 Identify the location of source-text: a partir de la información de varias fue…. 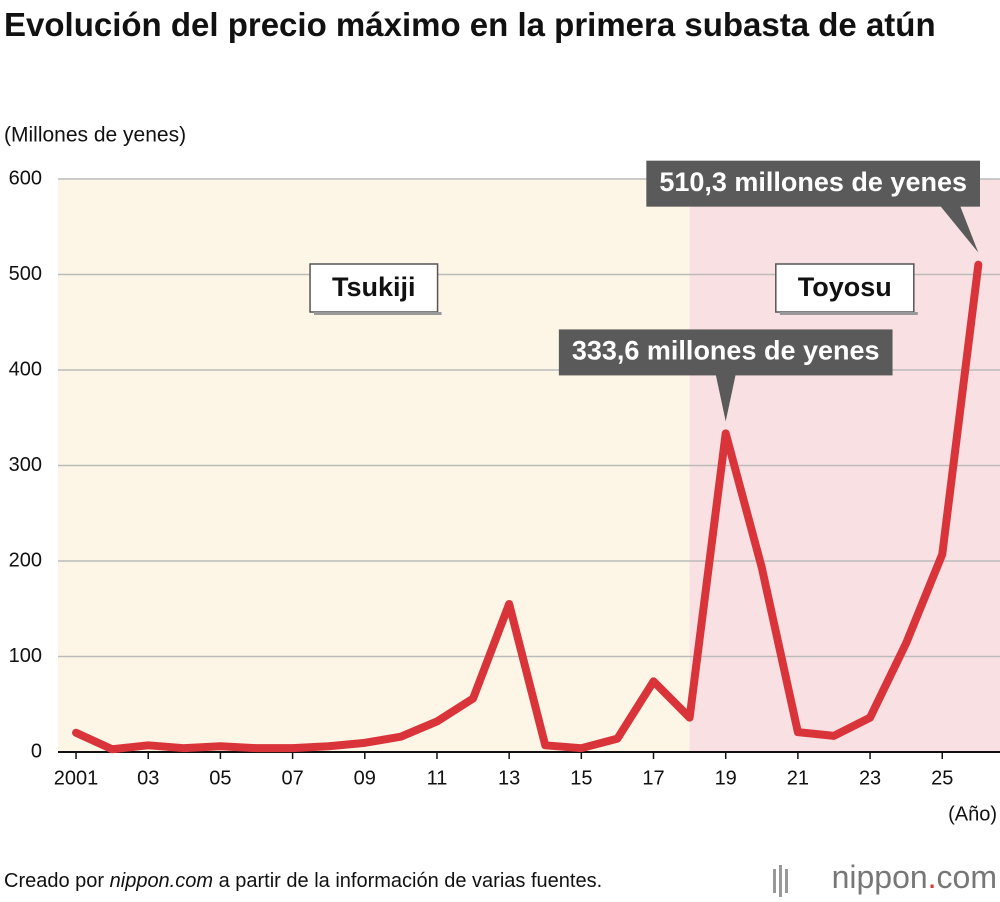
(407, 881).